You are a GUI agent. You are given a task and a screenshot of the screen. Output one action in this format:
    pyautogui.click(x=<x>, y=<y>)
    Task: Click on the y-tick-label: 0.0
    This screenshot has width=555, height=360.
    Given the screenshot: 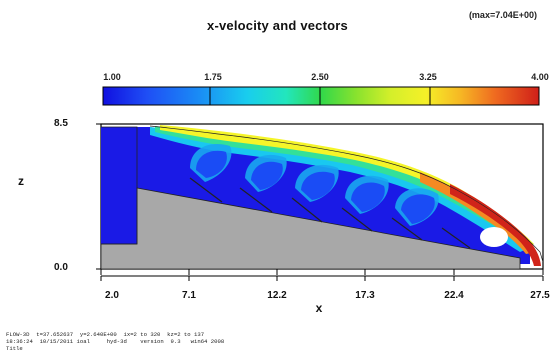 What is the action you would take?
    pyautogui.click(x=61, y=267)
    